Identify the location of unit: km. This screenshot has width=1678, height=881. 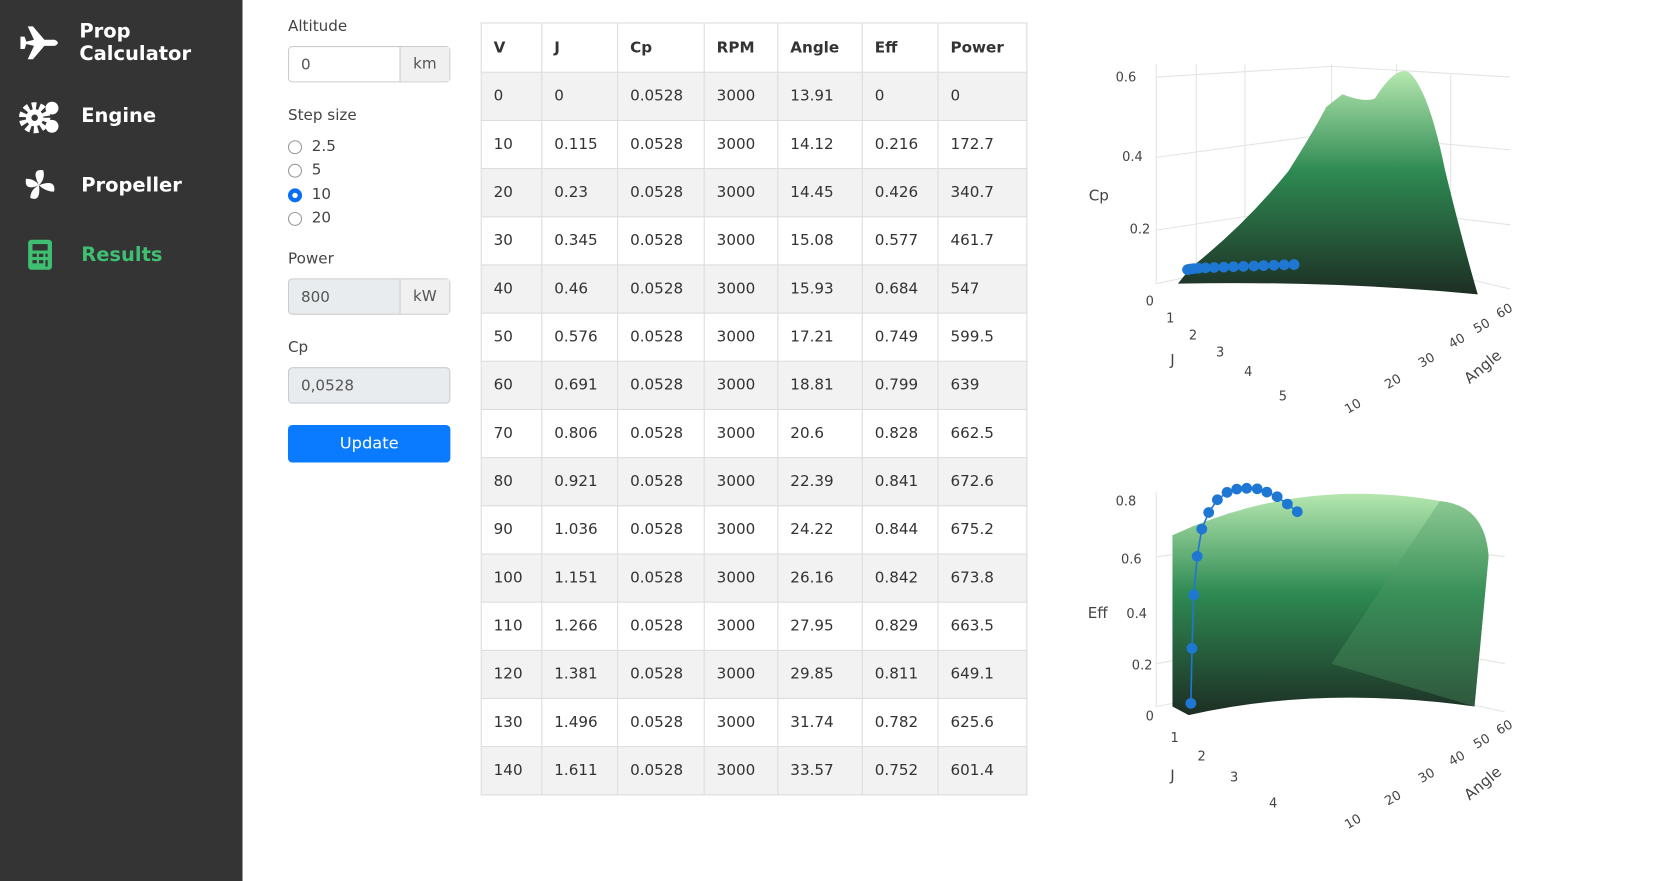
(424, 64).